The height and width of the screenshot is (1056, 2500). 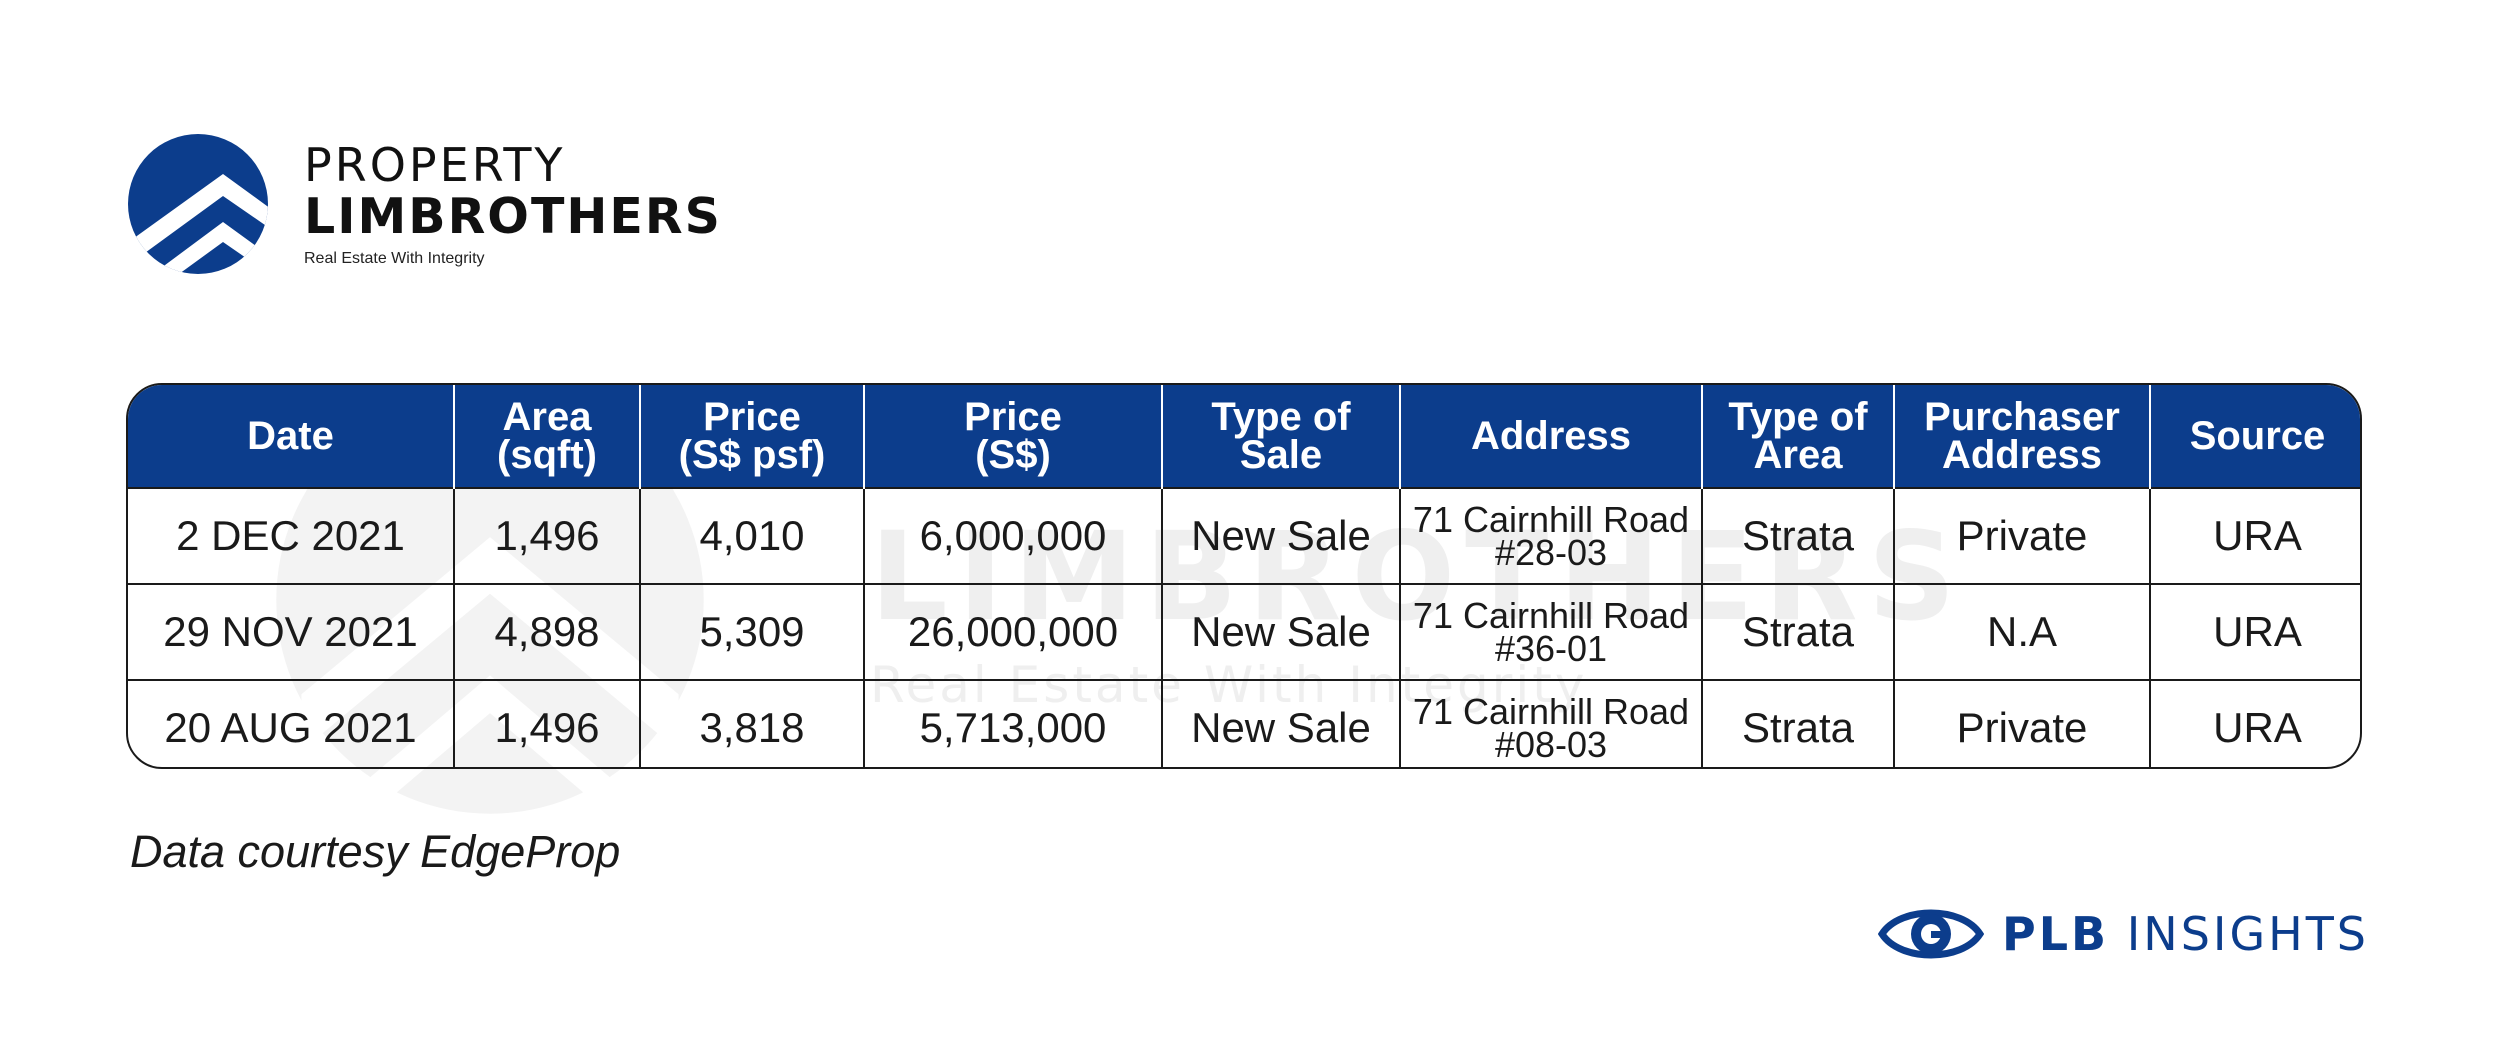 What do you see at coordinates (1013, 724) in the screenshot?
I see `cell-price: 5,713,000` at bounding box center [1013, 724].